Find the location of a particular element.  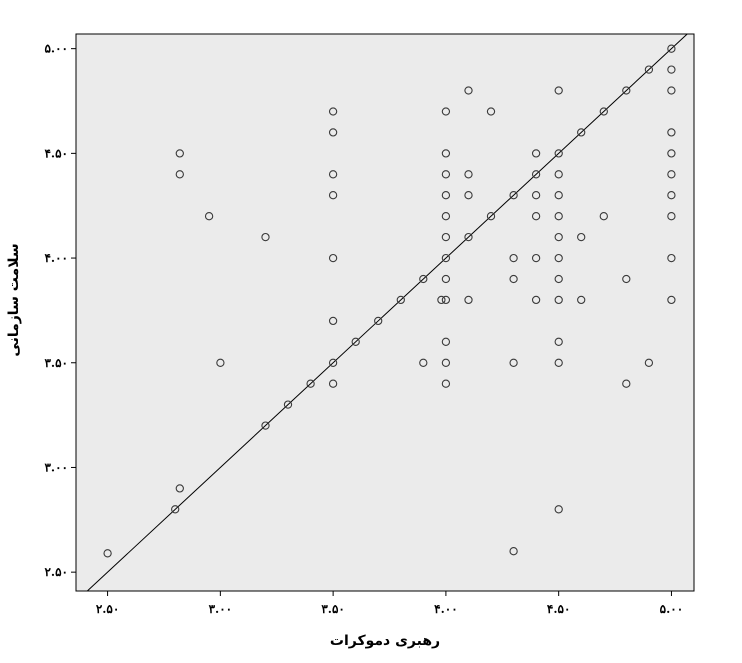

x-tick-label: ۳.۵۰ is located at coordinates (333, 609).